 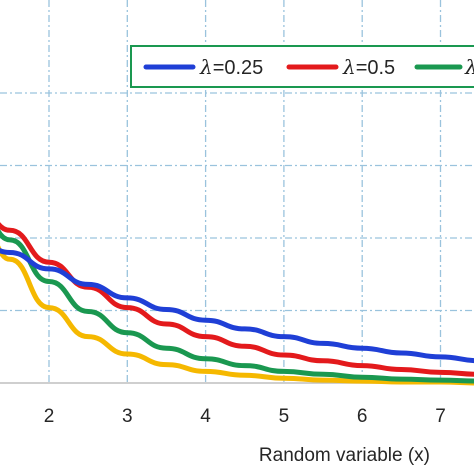 I want to click on x-tick-label: 6, so click(x=362, y=416).